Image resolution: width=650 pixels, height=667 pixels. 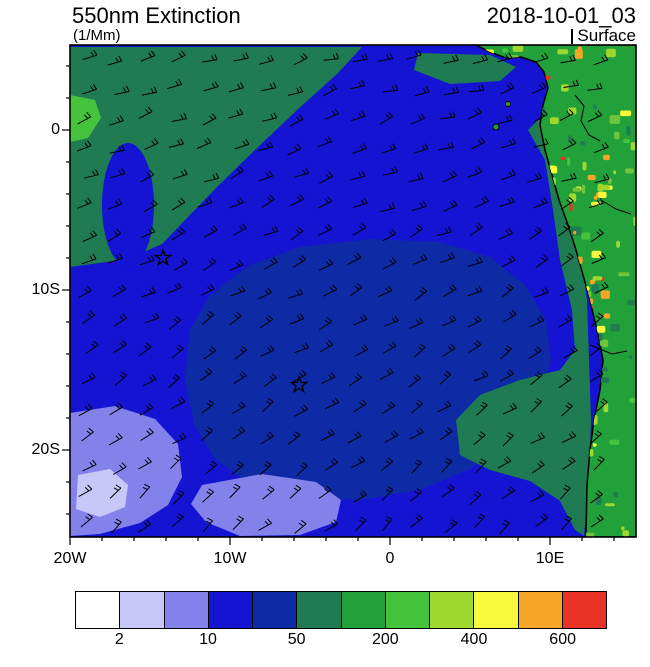 I want to click on x-axis-label: 10W, so click(x=230, y=558).